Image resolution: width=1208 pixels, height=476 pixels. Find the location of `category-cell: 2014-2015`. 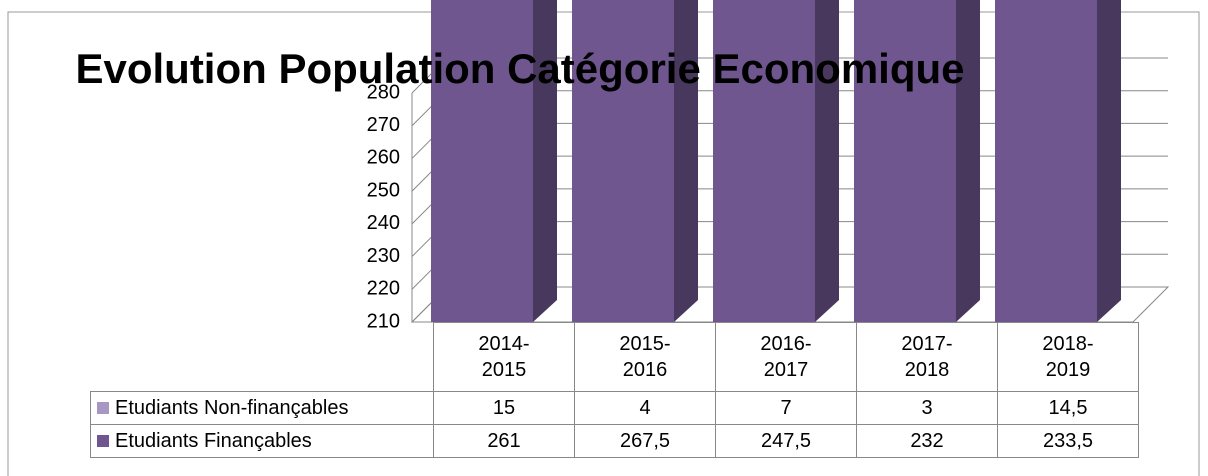

category-cell: 2014-2015 is located at coordinates (504, 357).